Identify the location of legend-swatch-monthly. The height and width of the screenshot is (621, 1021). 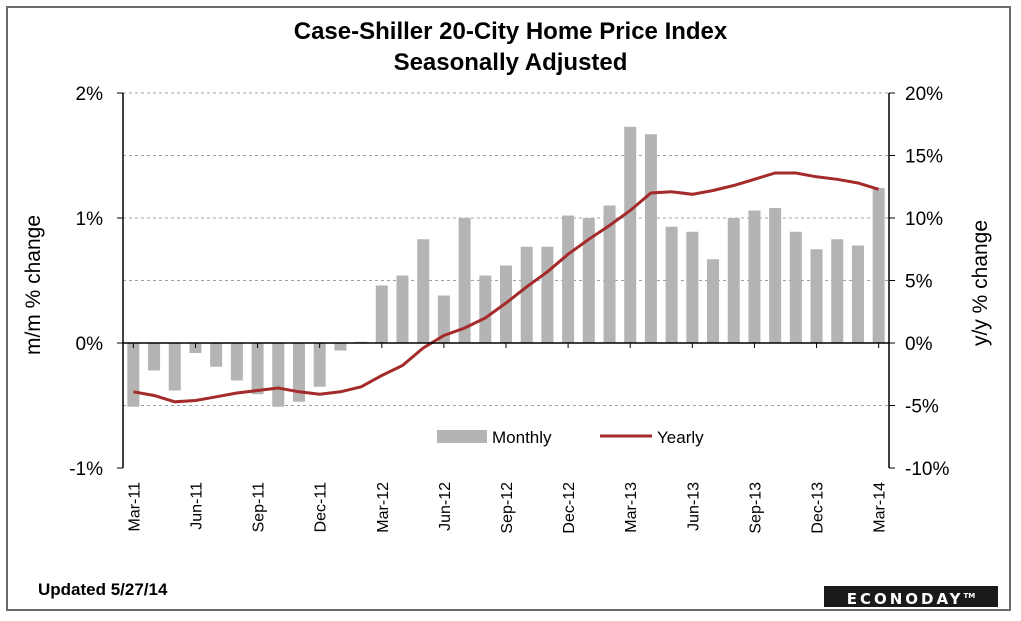
(462, 436).